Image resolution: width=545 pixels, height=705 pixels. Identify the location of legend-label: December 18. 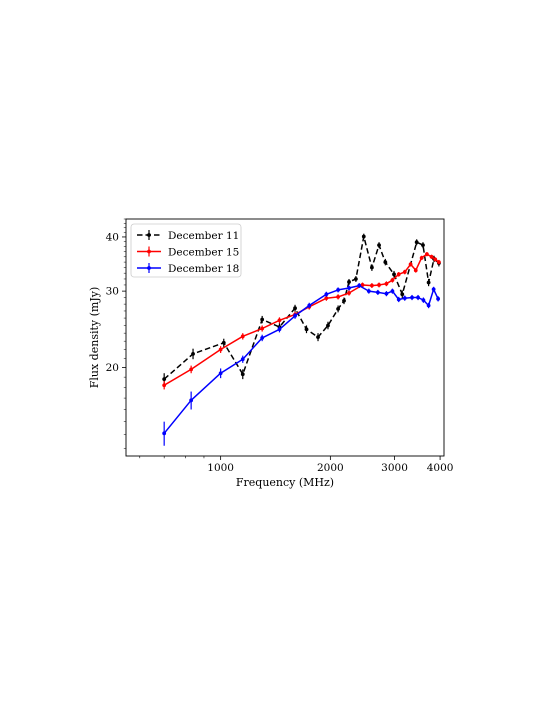
(203, 269).